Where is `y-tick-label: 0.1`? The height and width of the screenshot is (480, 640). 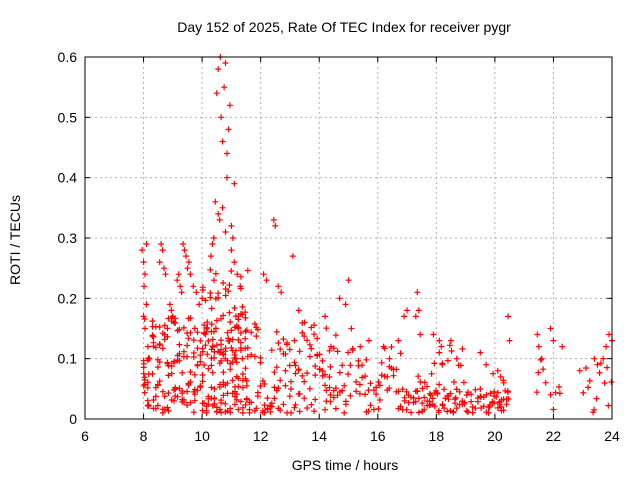 y-tick-label: 0.1 is located at coordinates (68, 359).